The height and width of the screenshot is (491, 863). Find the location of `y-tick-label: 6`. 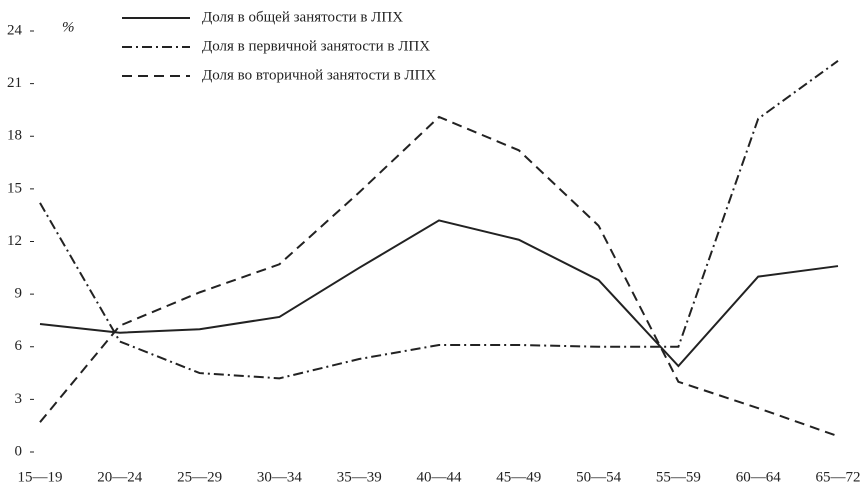

y-tick-label: 6 is located at coordinates (19, 346).